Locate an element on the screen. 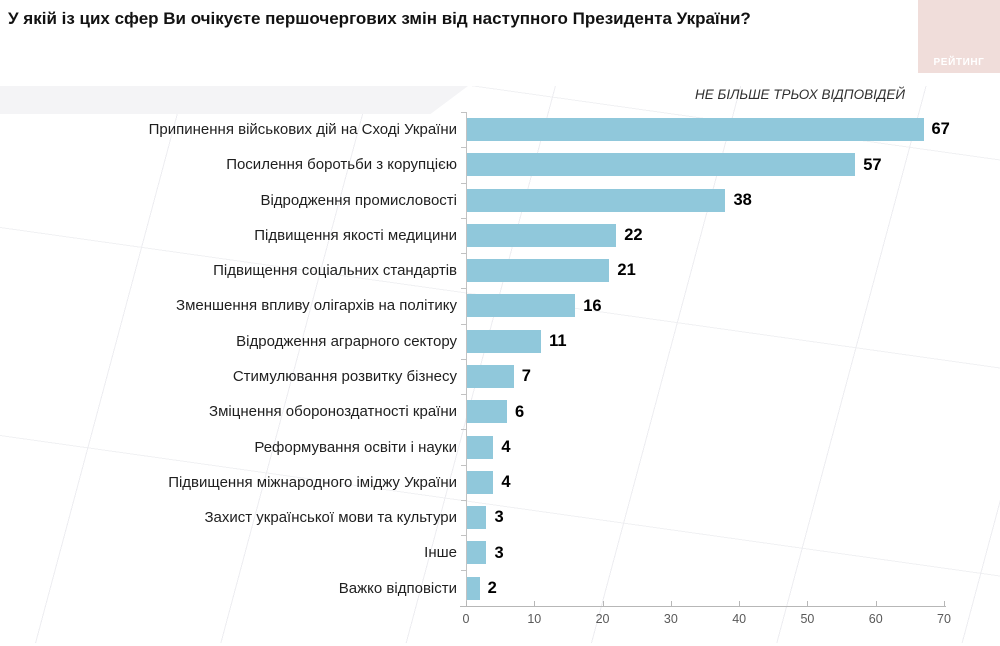 This screenshot has width=1000, height=646. category-label: Важко відповісти is located at coordinates (397, 588).